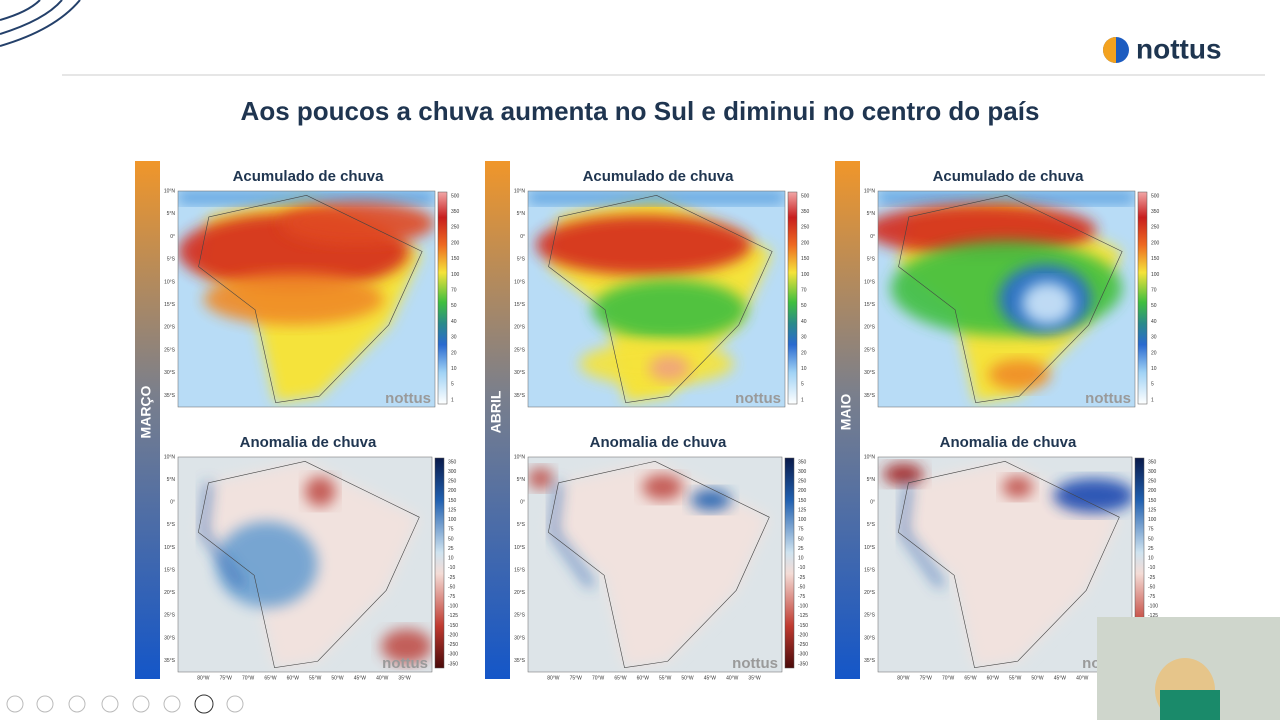 Image resolution: width=1280 pixels, height=720 pixels. What do you see at coordinates (872, 503) in the screenshot?
I see `lat-label: 0°` at bounding box center [872, 503].